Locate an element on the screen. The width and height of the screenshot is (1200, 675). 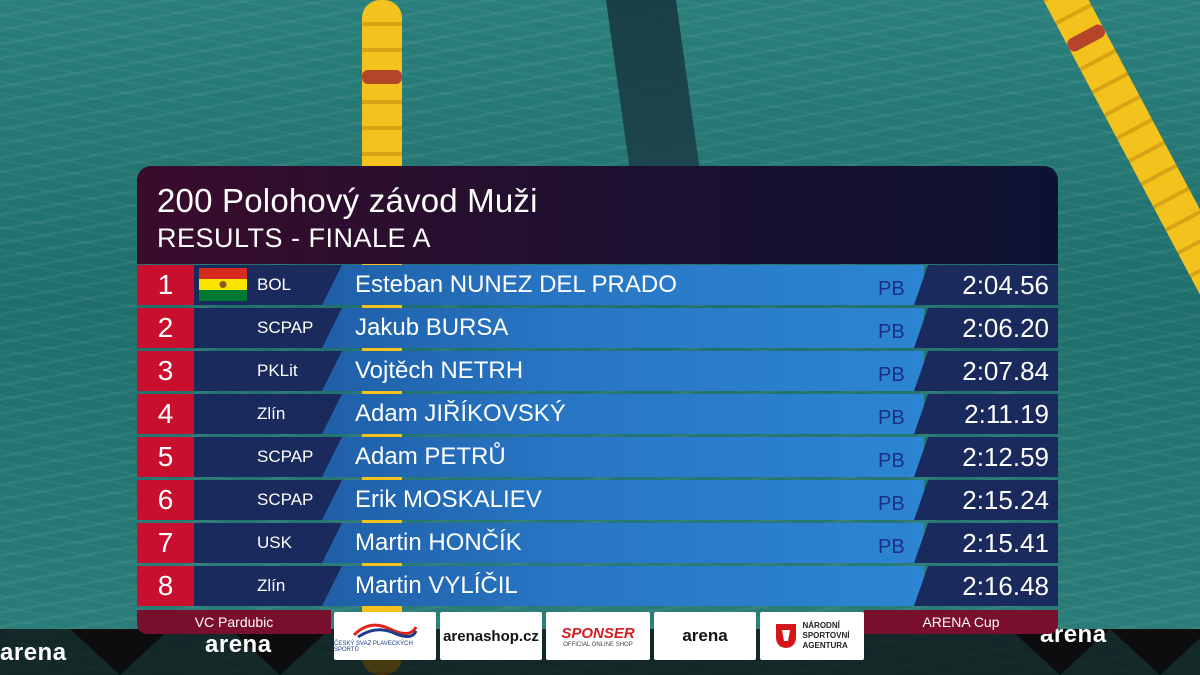
finish-time: 2:12.59 is located at coordinates (1005, 457).